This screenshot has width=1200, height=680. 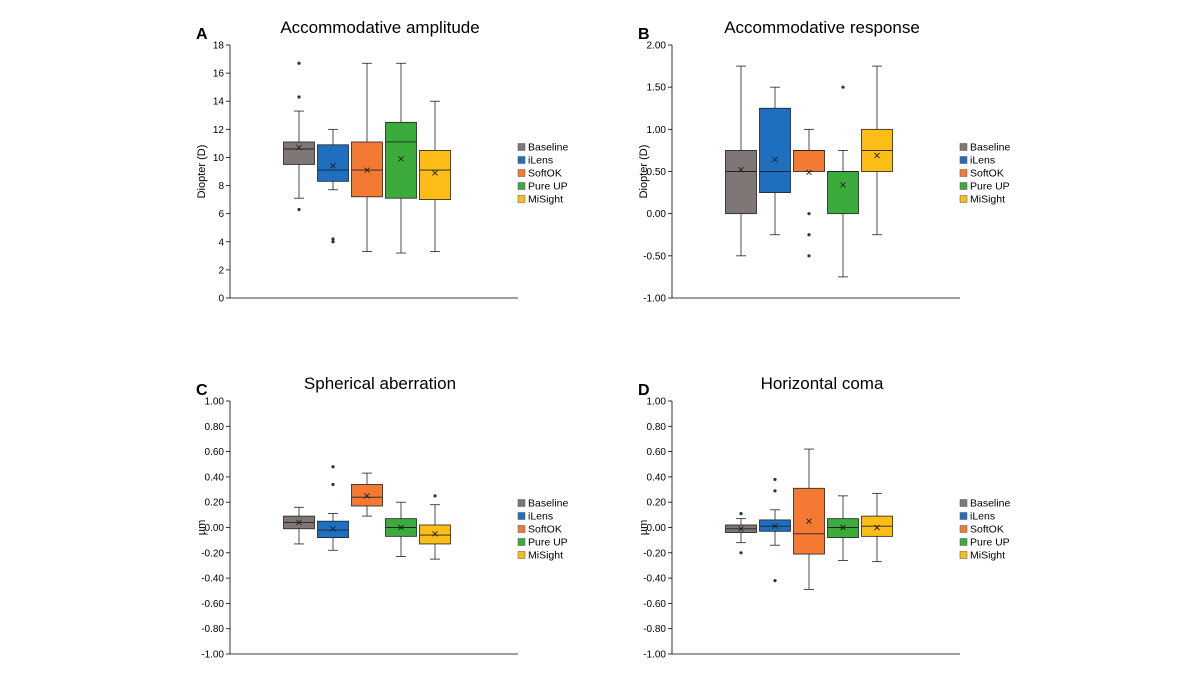 What do you see at coordinates (657, 88) in the screenshot?
I see `y-tick-label: 1.50` at bounding box center [657, 88].